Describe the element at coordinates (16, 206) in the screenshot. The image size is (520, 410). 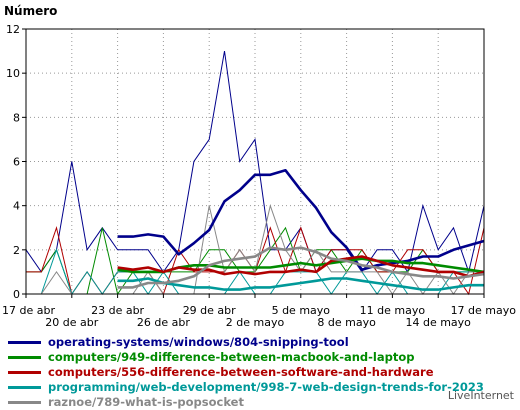
I see `y-tick-label: 4` at that location.